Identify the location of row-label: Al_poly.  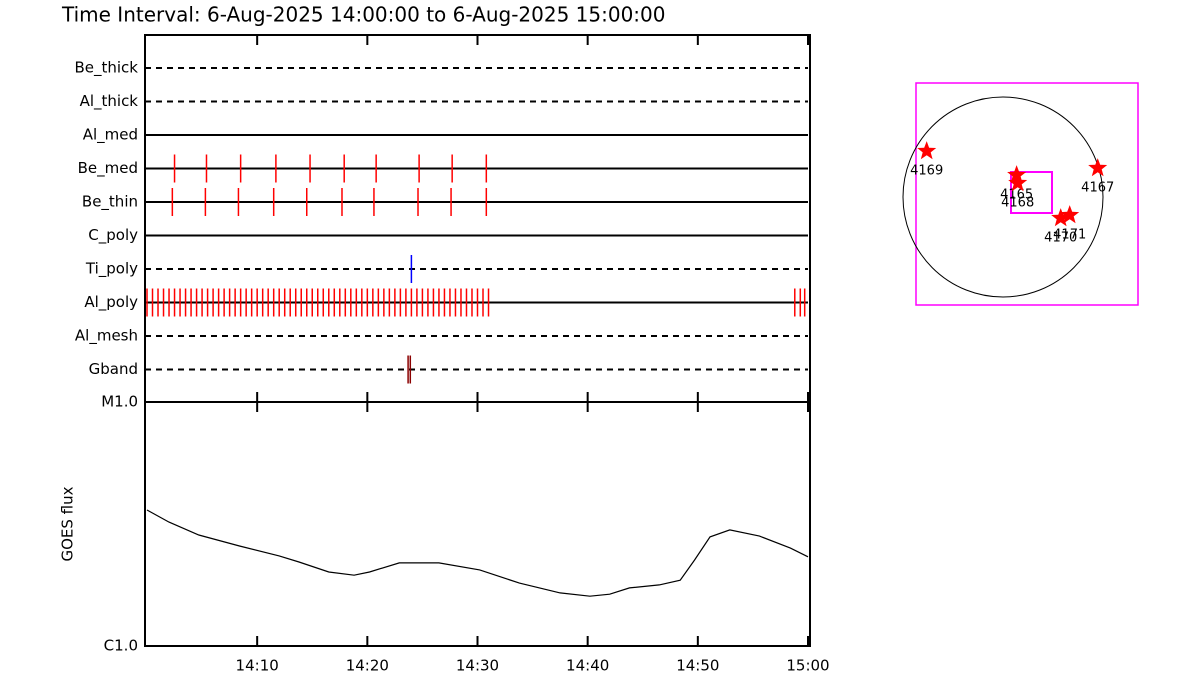
(111, 302).